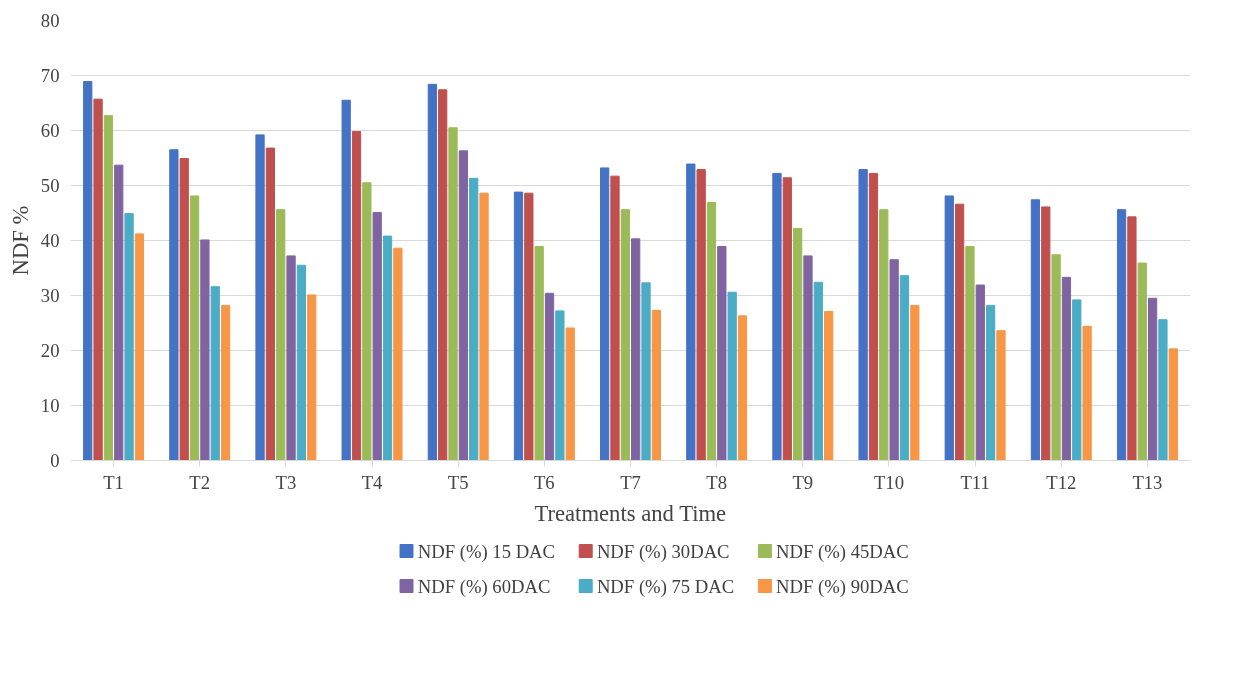 The image size is (1247, 697). Describe the element at coordinates (842, 551) in the screenshot. I see `legend-label: NDF (%) 45DAC` at that location.